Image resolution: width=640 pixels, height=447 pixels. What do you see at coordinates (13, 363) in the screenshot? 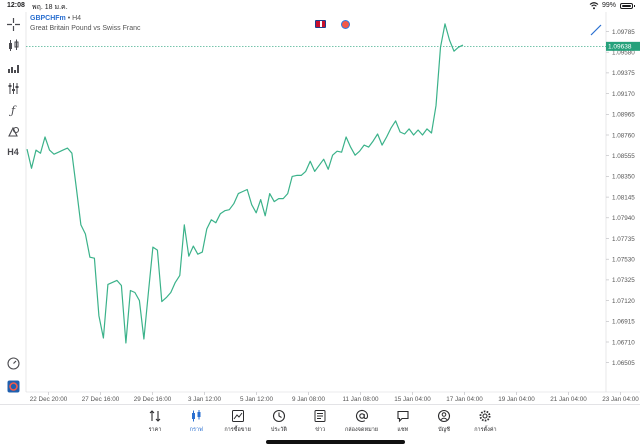
I see `speedometer-icon` at bounding box center [13, 363].